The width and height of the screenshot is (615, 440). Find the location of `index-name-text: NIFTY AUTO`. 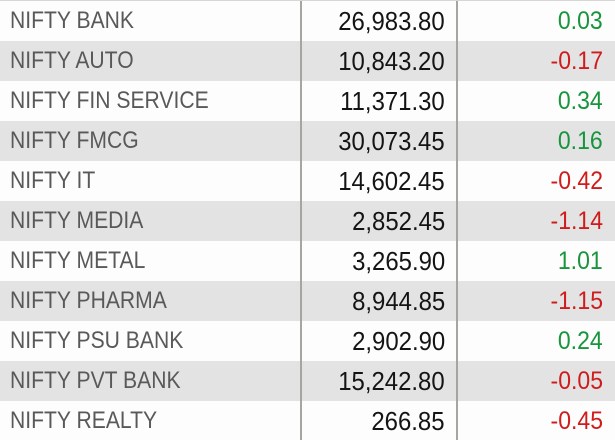

index-name-text: NIFTY AUTO is located at coordinates (72, 60).